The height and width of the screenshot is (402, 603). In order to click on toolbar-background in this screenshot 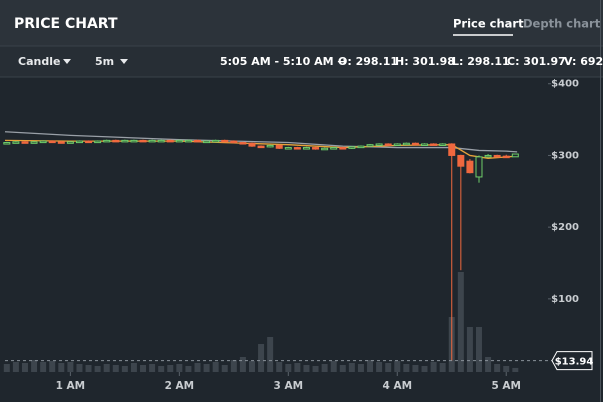, I will do `click(301, 61)`.